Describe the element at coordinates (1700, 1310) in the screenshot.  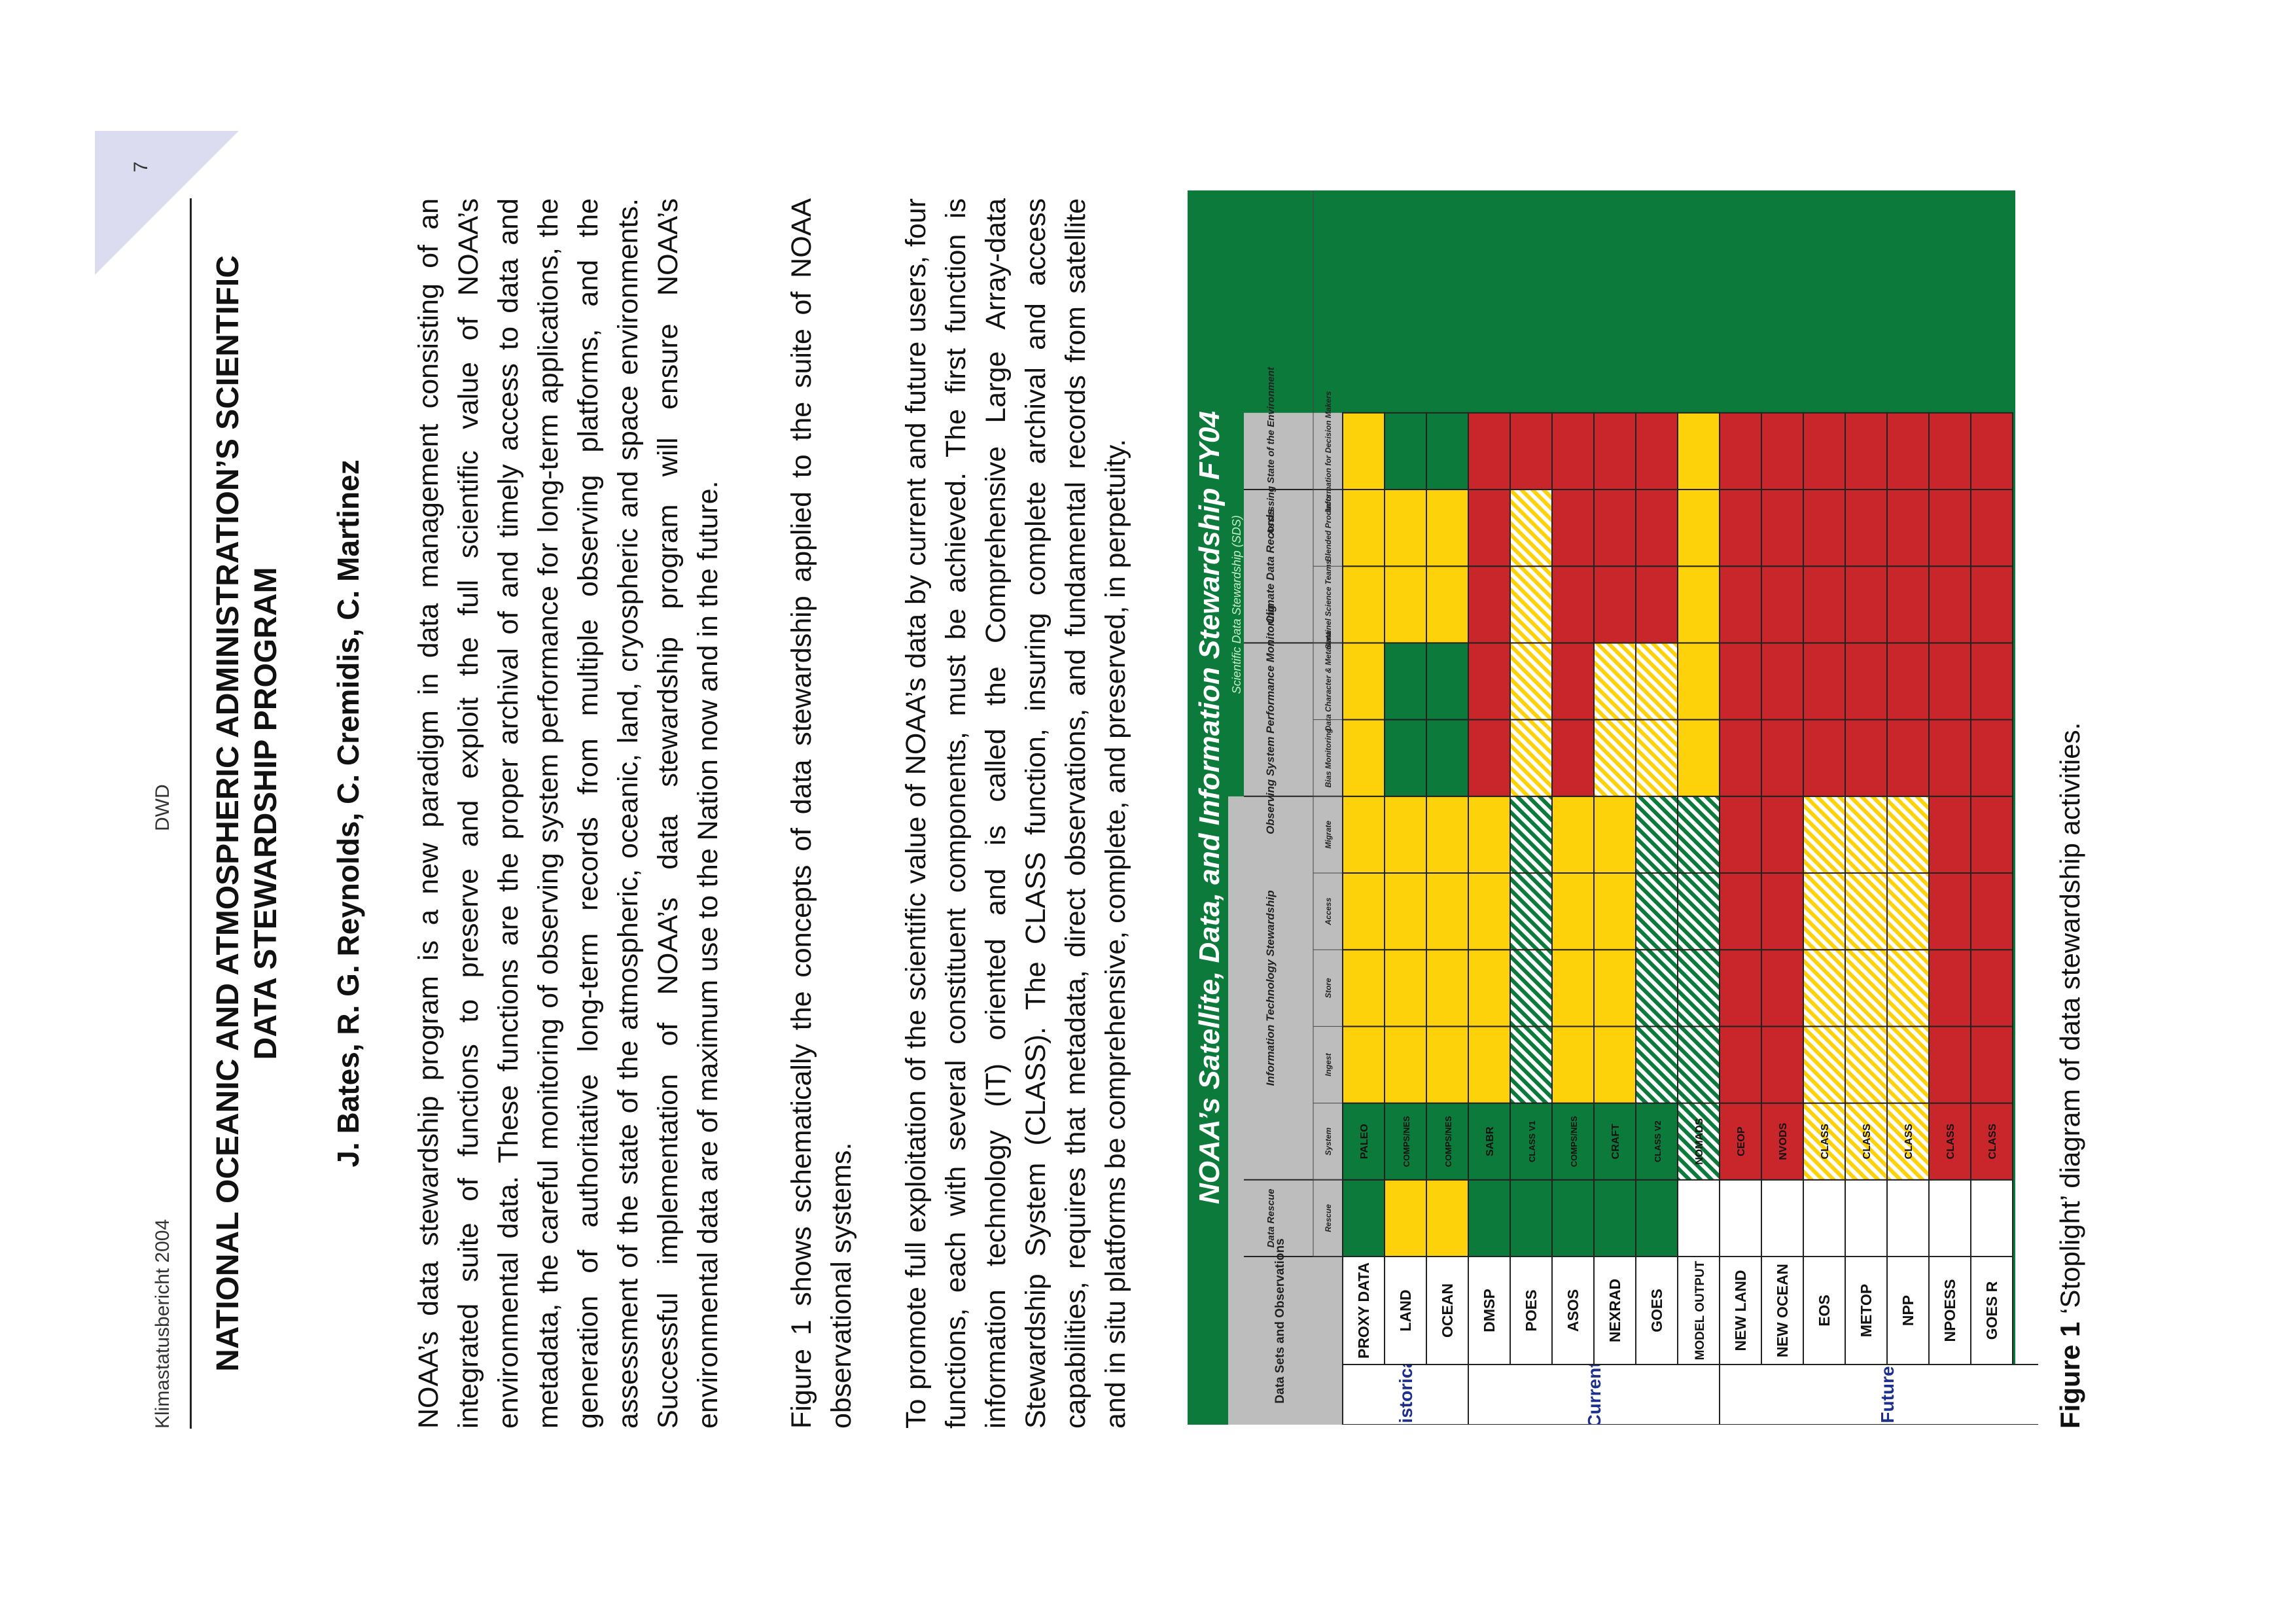
I see `dataset-name-8: MODEL OUTPUT` at that location.